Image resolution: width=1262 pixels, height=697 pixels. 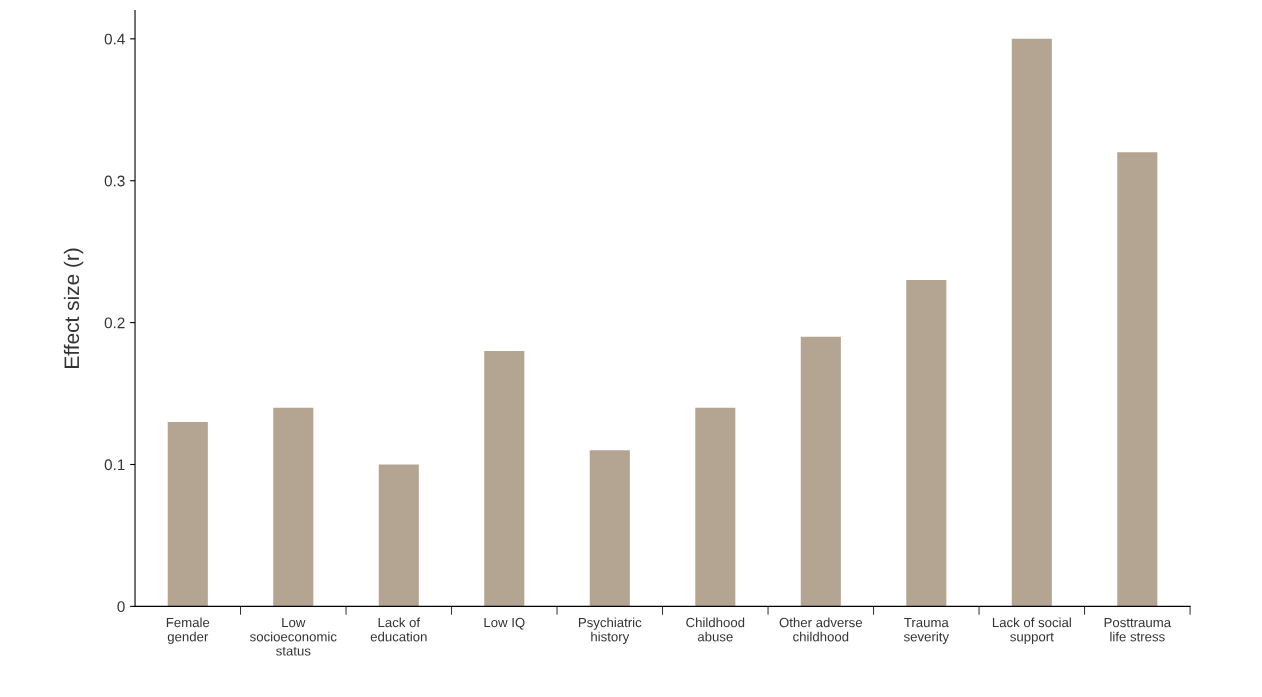 What do you see at coordinates (293, 636) in the screenshot?
I see `x-tick-label: Low socioeconomic status` at bounding box center [293, 636].